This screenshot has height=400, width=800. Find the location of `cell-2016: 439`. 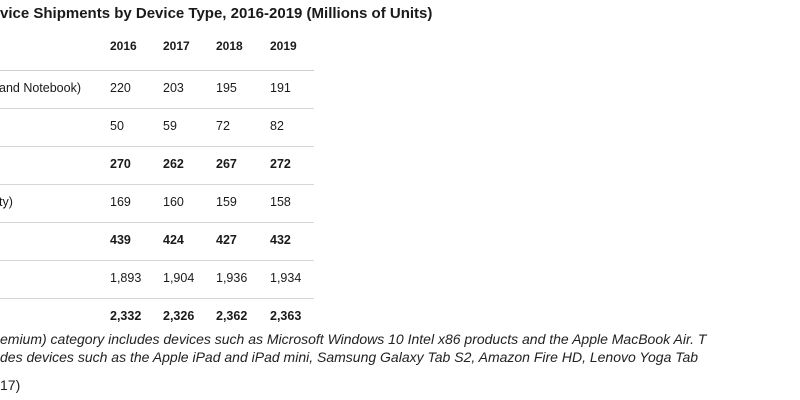

cell-2016: 439 is located at coordinates (120, 240).